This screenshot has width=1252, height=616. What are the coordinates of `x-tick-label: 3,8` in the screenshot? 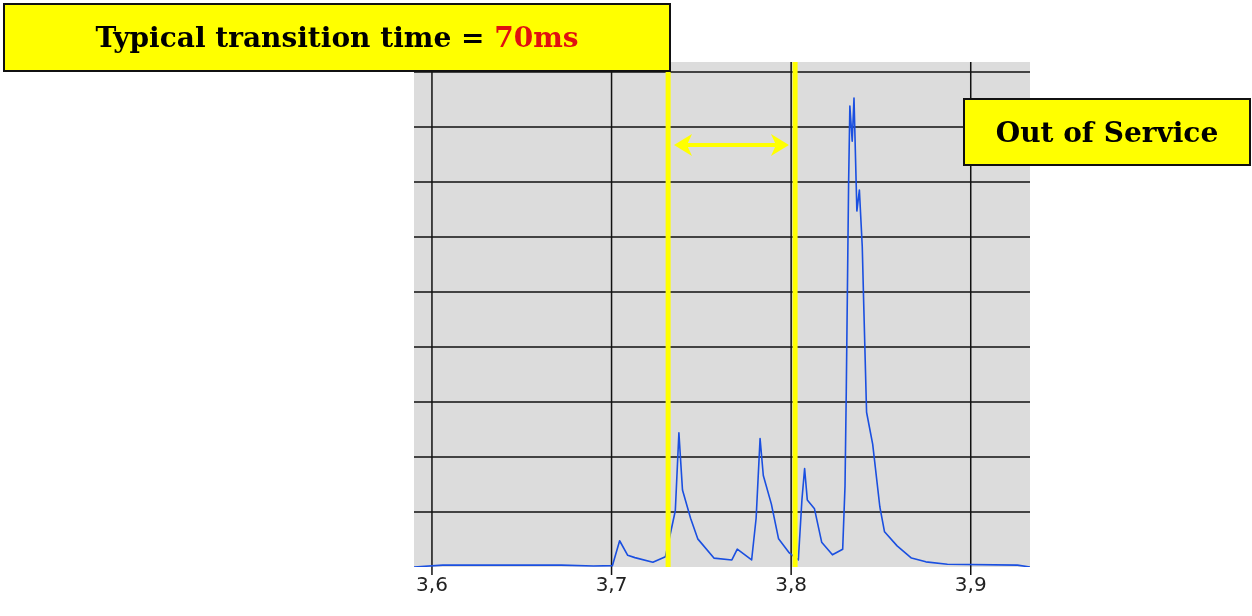 It's located at (791, 584).